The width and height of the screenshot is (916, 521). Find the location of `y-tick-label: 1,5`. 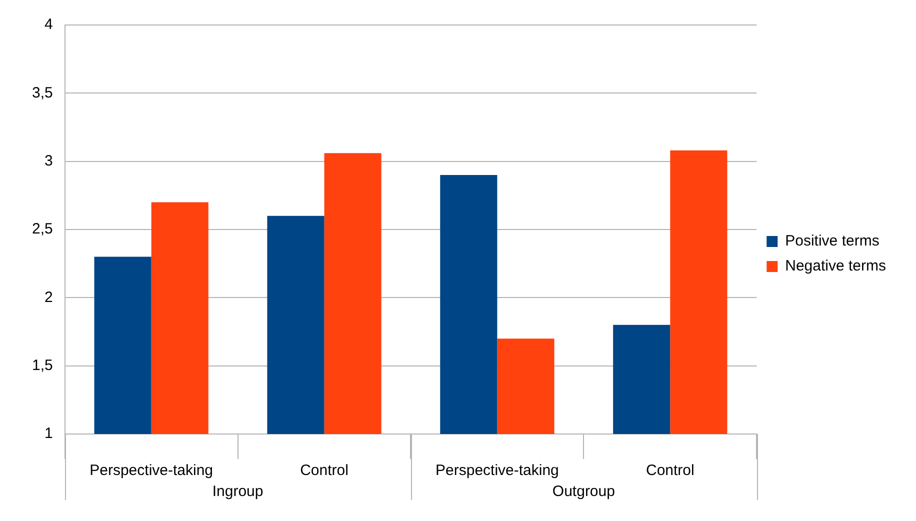

y-tick-label: 1,5 is located at coordinates (42, 365).